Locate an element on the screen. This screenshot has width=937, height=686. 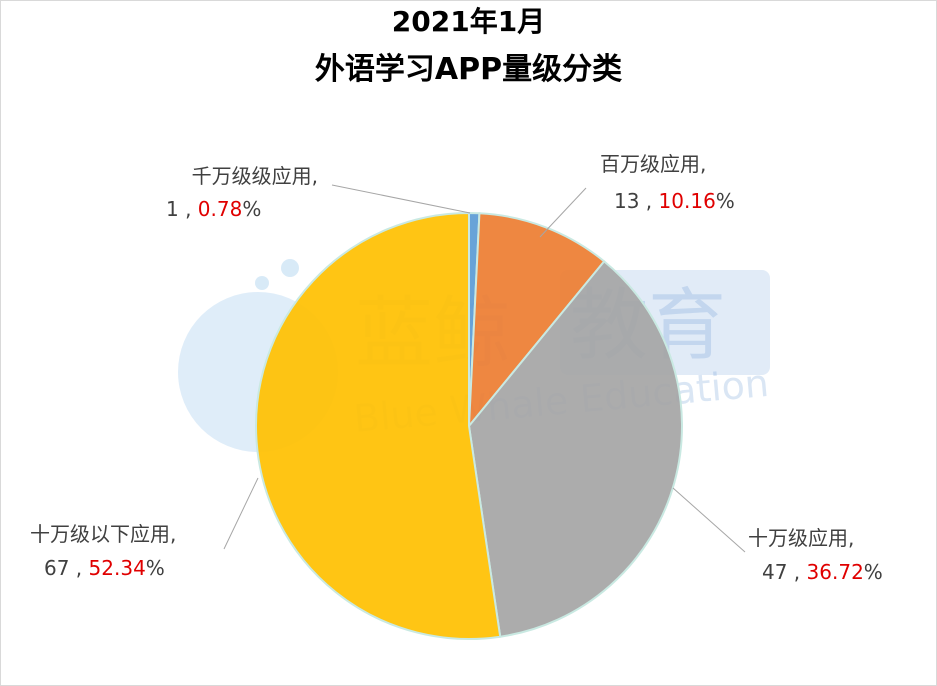
slice-label-name: 十万级应用, is located at coordinates (801, 538).